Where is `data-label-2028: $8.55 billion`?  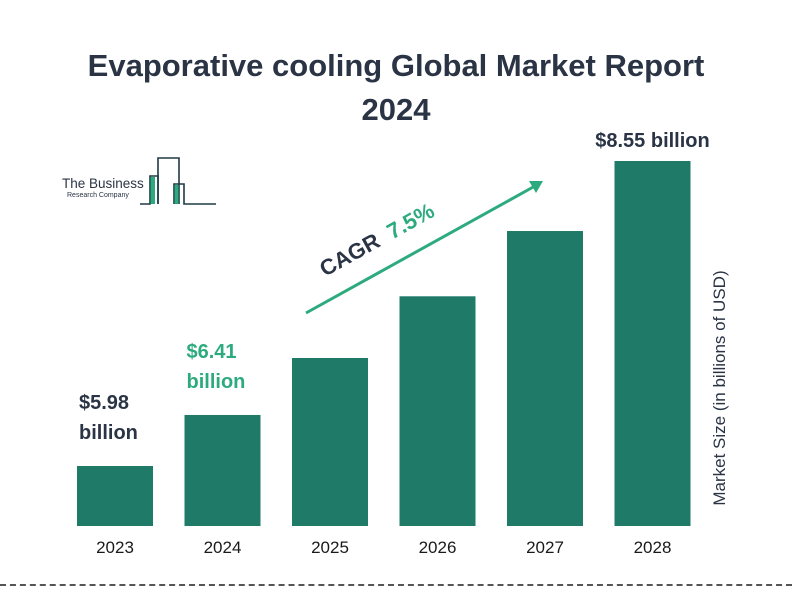
data-label-2028: $8.55 billion is located at coordinates (652, 141).